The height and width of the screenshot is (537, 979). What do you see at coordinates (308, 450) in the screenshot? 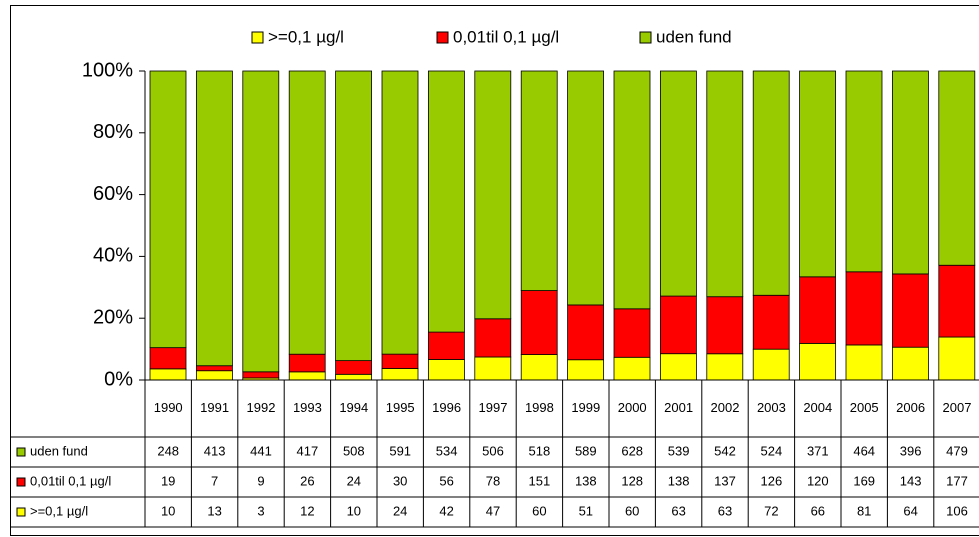
I see `table-cell: 417` at bounding box center [308, 450].